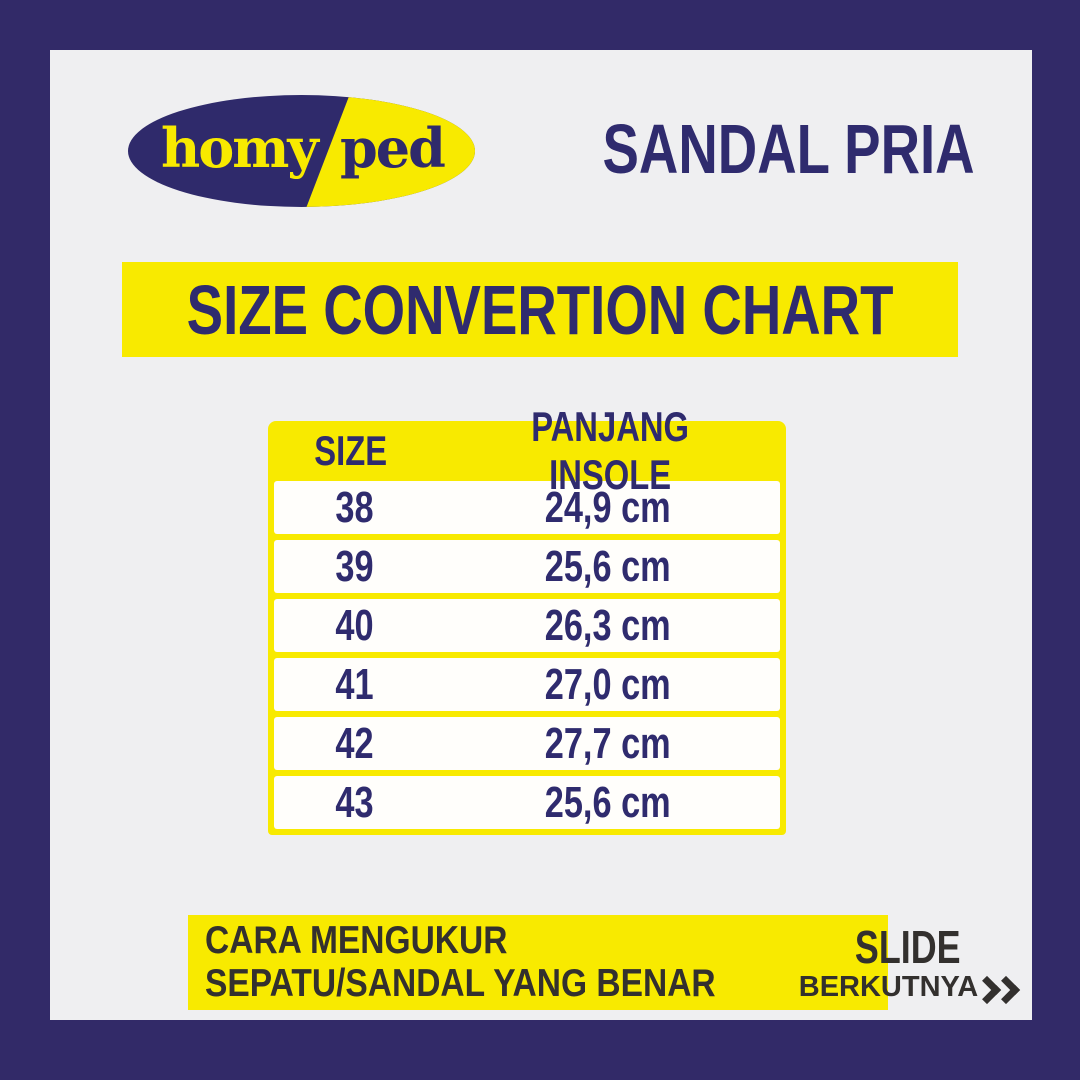 This screenshot has width=1080, height=1080. What do you see at coordinates (607, 507) in the screenshot?
I see `insole-cell: 24,9 cm` at bounding box center [607, 507].